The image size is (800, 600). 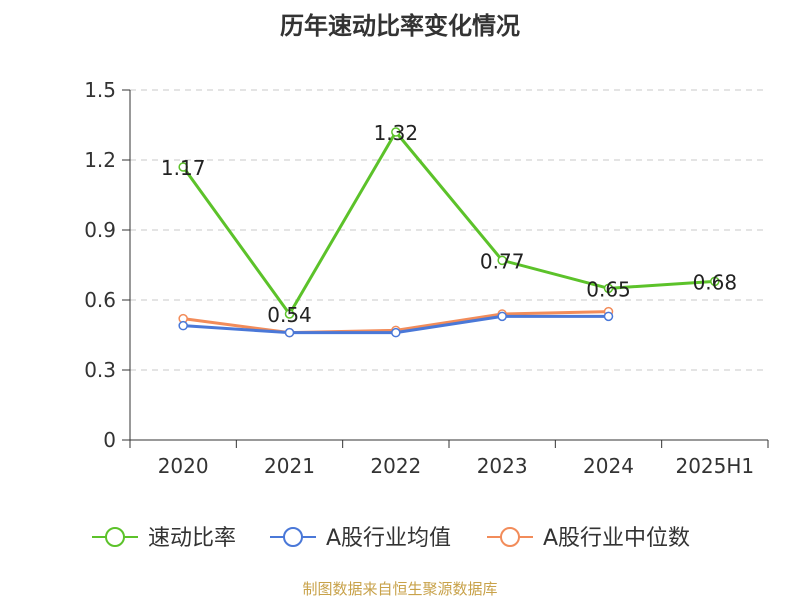 What do you see at coordinates (400, 26) in the screenshot?
I see `chart-title: 历年速动比率变化情况` at bounding box center [400, 26].